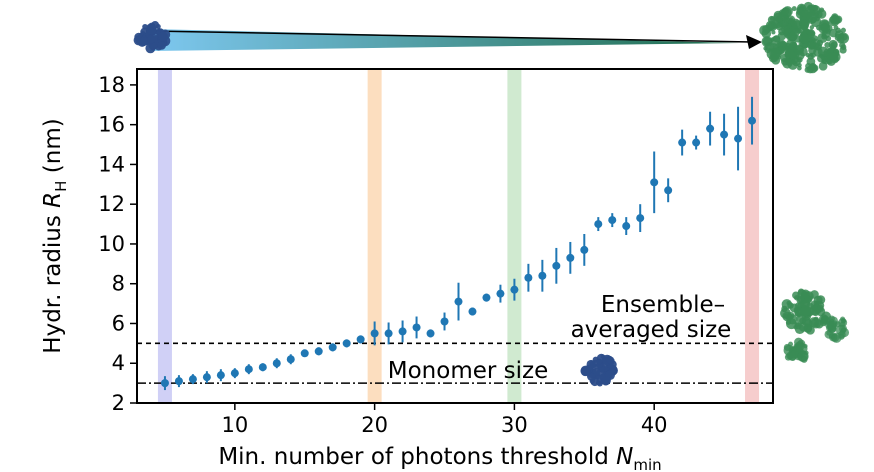 Image resolution: width=874 pixels, height=472 pixels. What do you see at coordinates (61, 186) in the screenshot?
I see `y-axis-label-subscript: H` at bounding box center [61, 186].